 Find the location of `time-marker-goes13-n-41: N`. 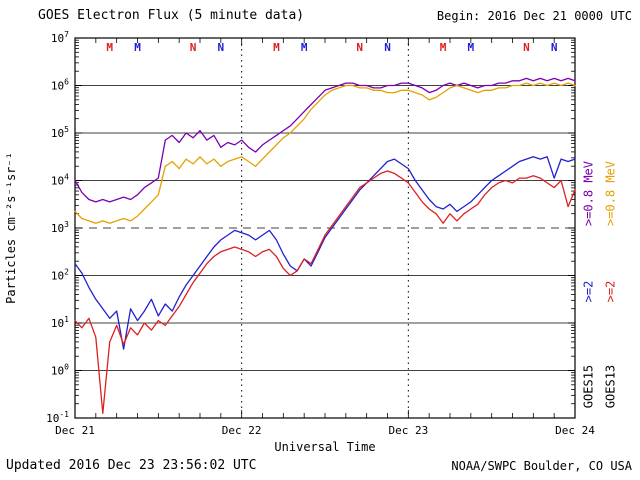

time-marker-goes13-n-41: N is located at coordinates (359, 47).